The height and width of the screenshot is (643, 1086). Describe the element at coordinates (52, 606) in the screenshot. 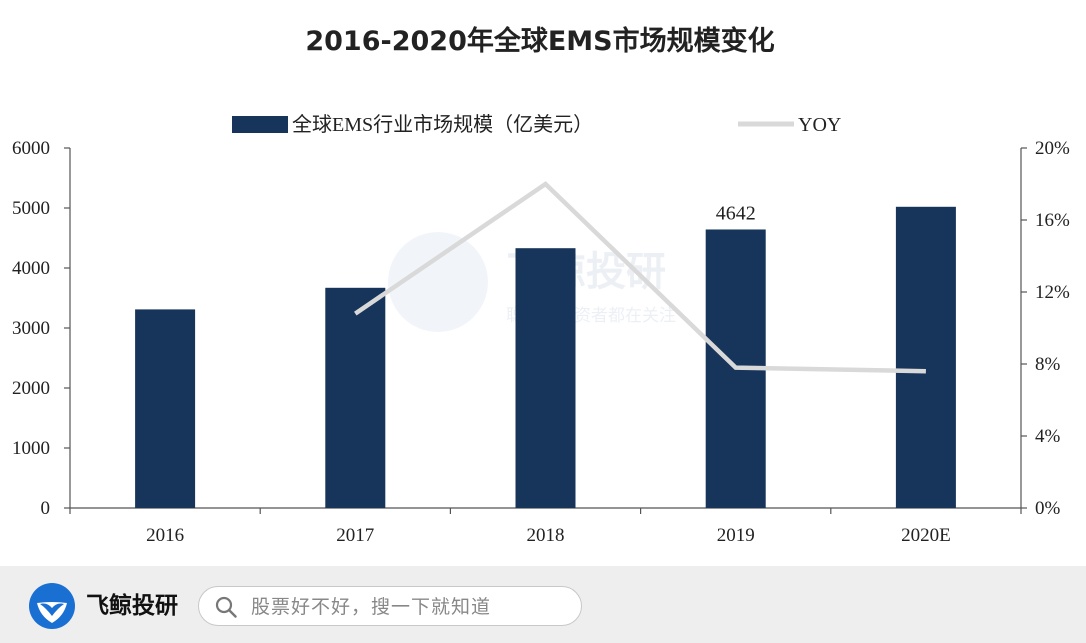

I see `whale-logo-icon` at that location.